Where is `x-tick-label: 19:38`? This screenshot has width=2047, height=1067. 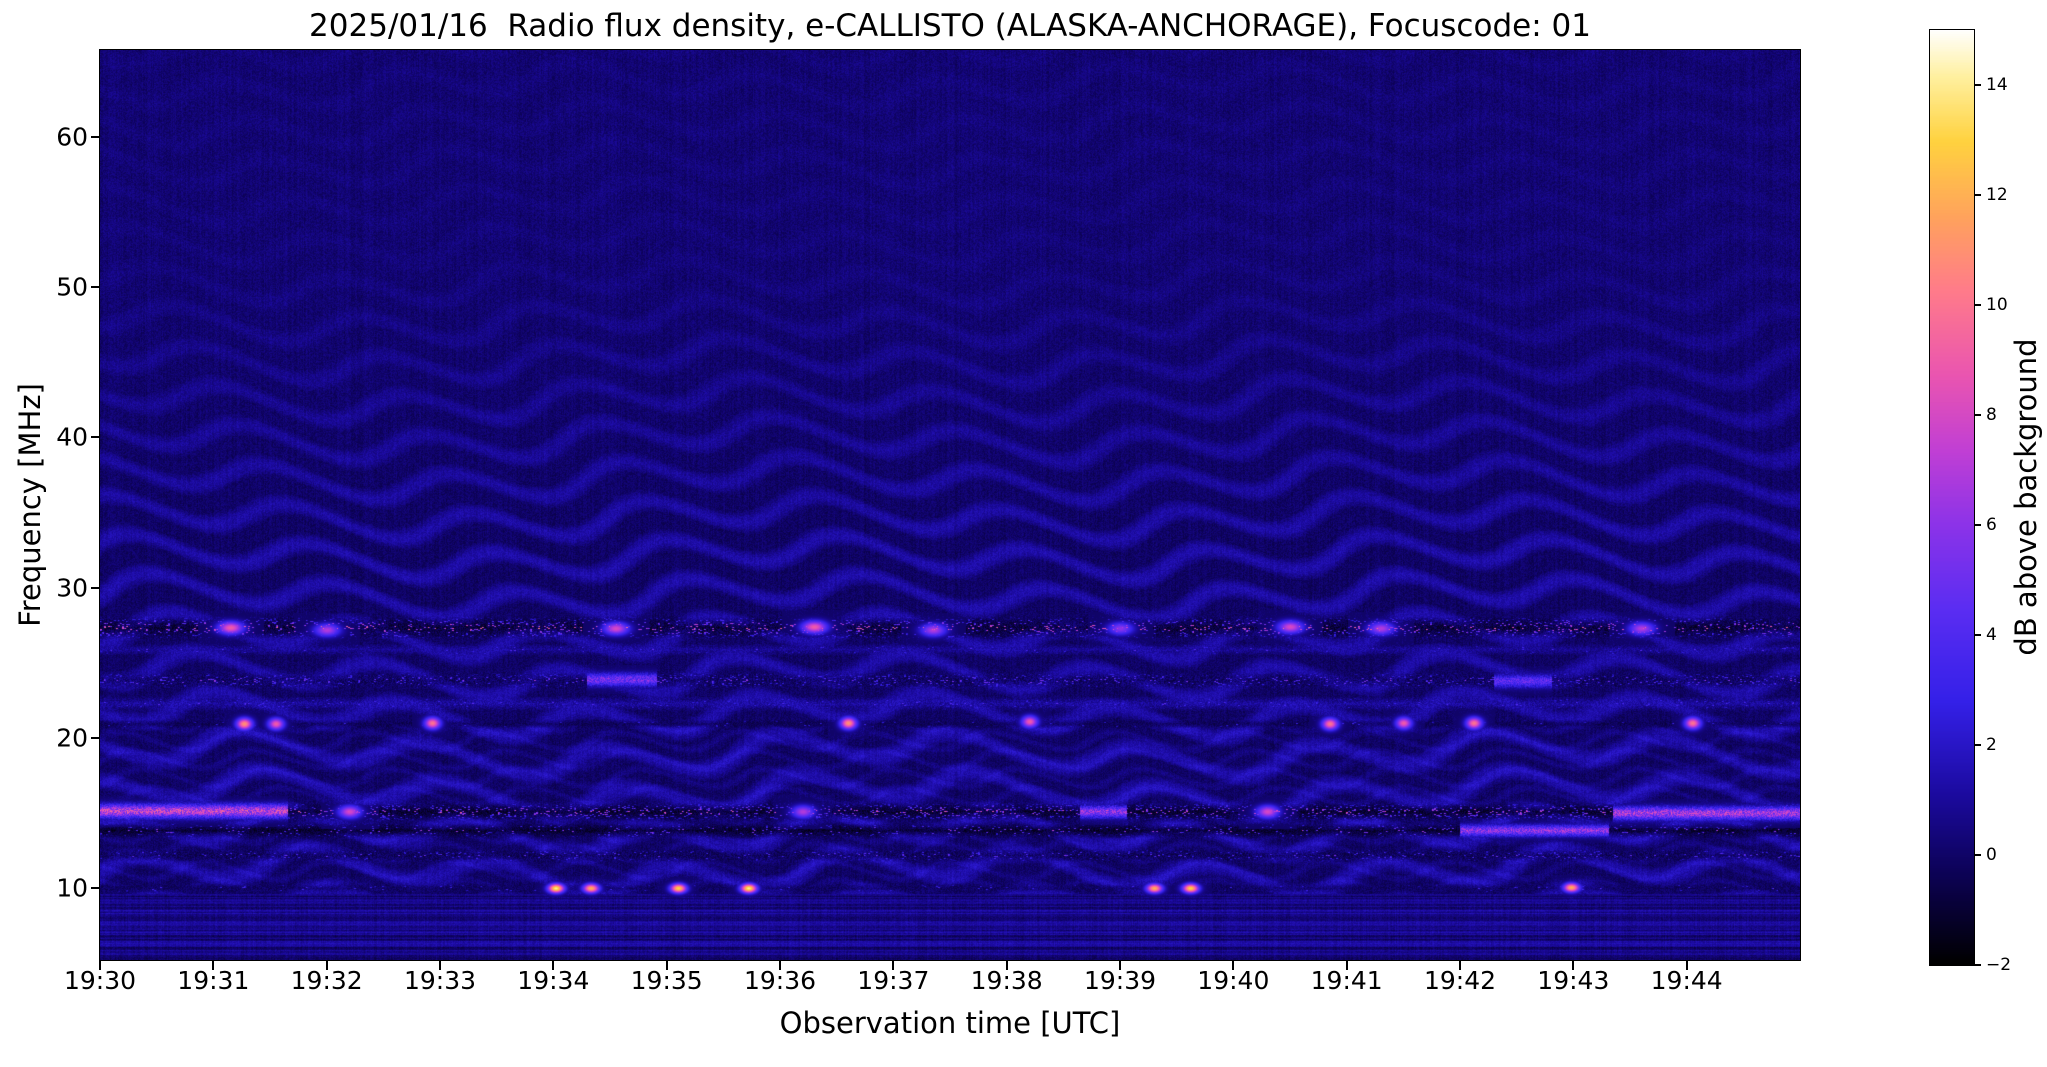
x-tick-label: 19:38 is located at coordinates (1006, 980).